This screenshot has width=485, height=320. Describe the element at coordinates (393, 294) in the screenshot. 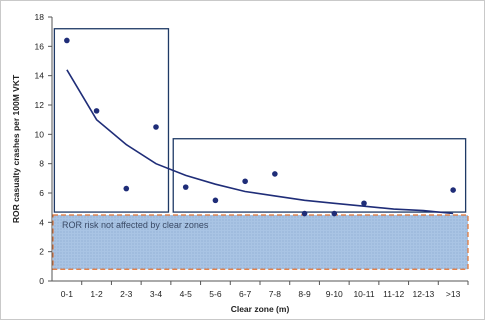

I see `x-tick-label: 11-12` at that location.